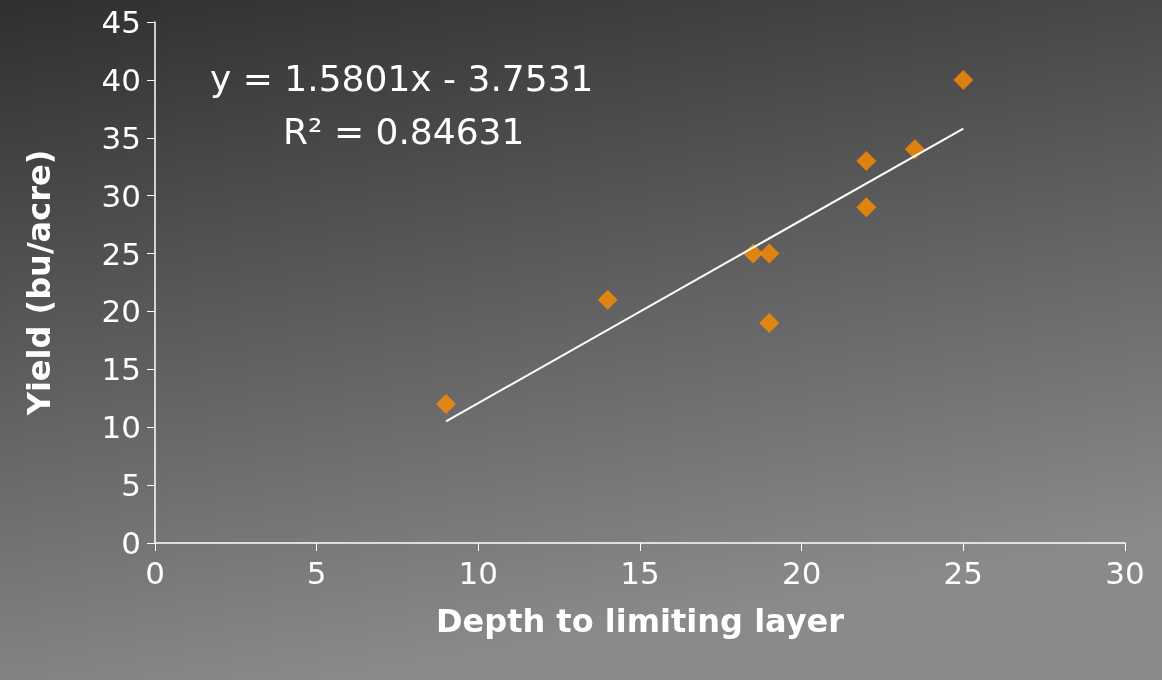 The height and width of the screenshot is (680, 1162). I want to click on y-tick-label: 15, so click(121, 369).